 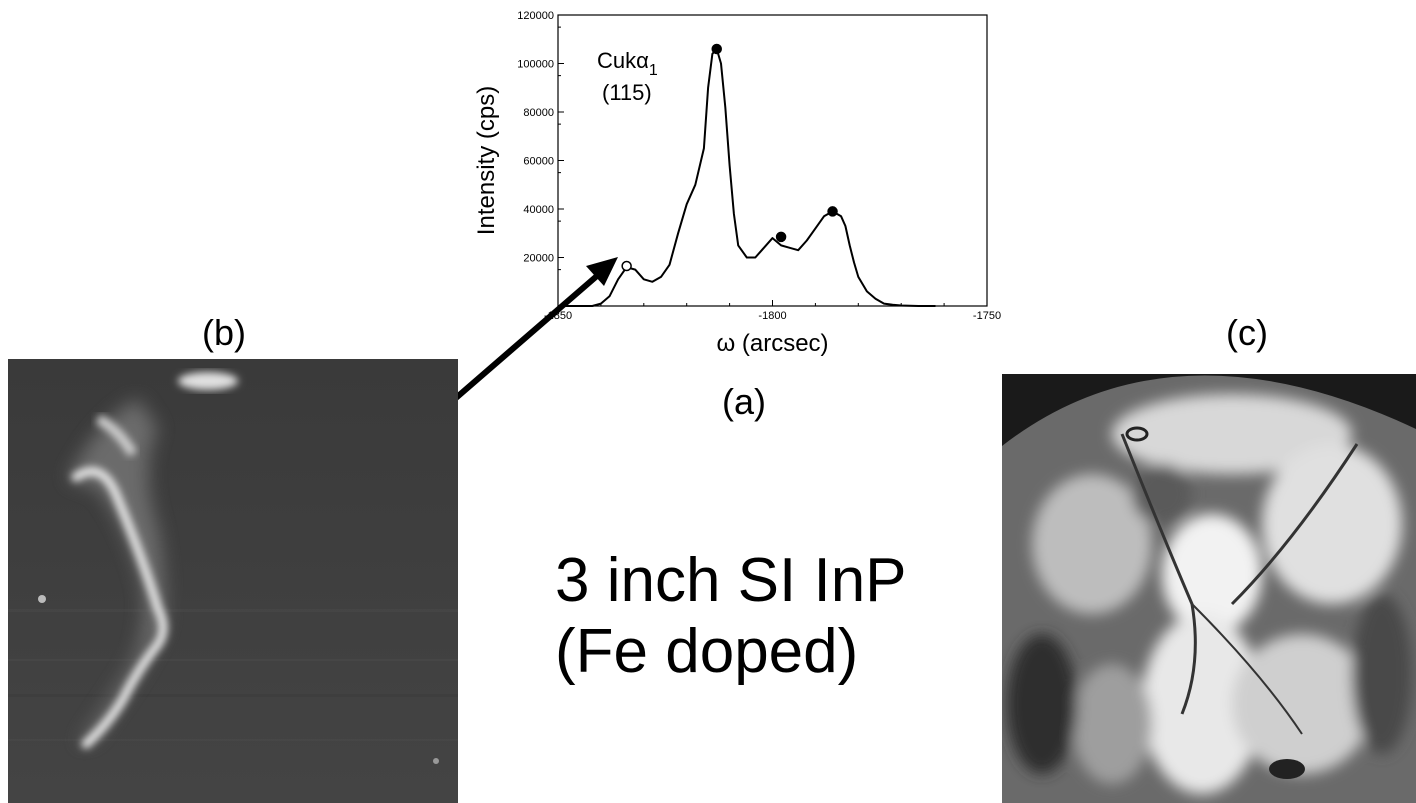 I want to click on y-tick-label: 120000, so click(x=535, y=16).